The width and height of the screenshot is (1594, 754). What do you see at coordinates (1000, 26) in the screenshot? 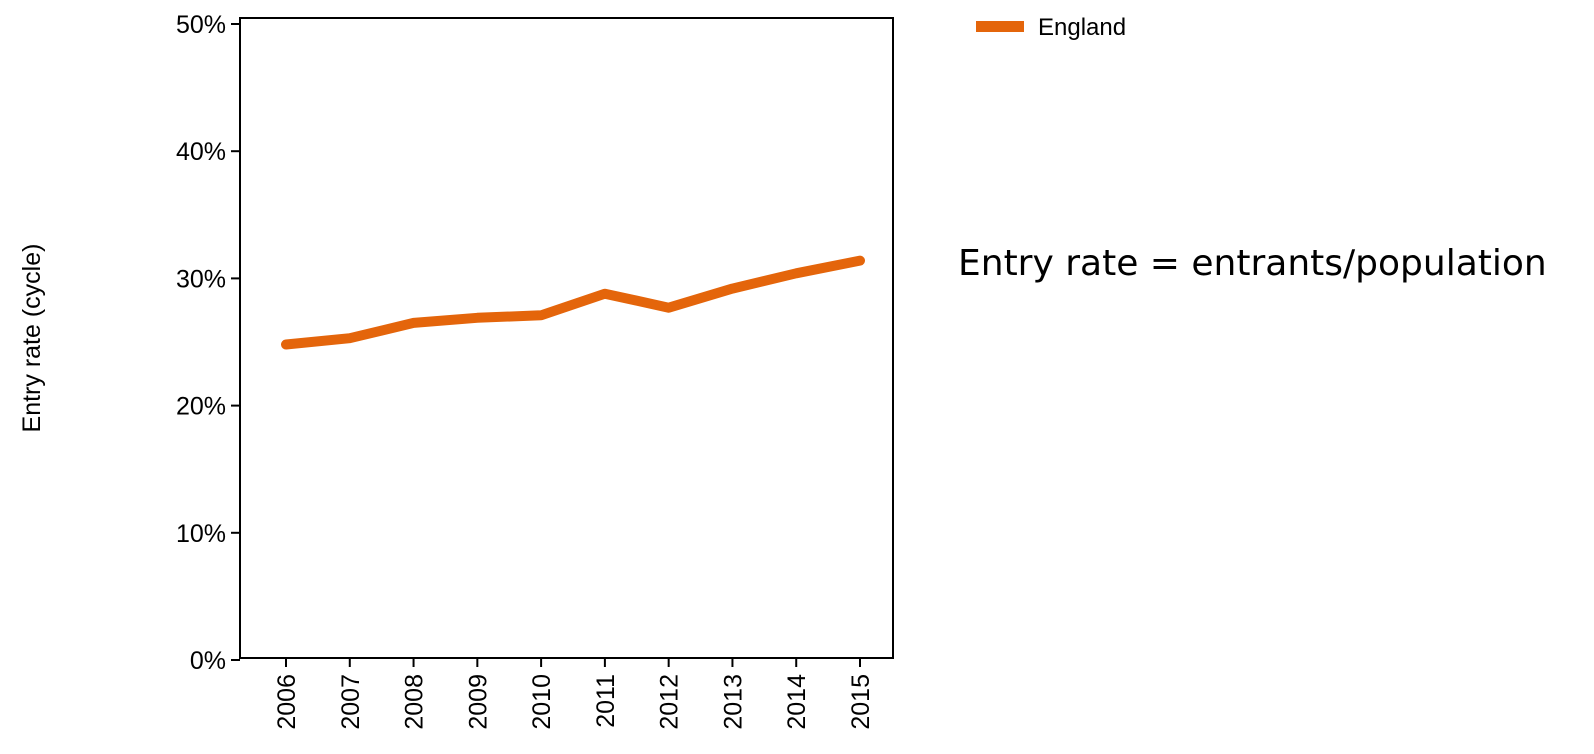
I see `legend-swatch-england` at bounding box center [1000, 26].